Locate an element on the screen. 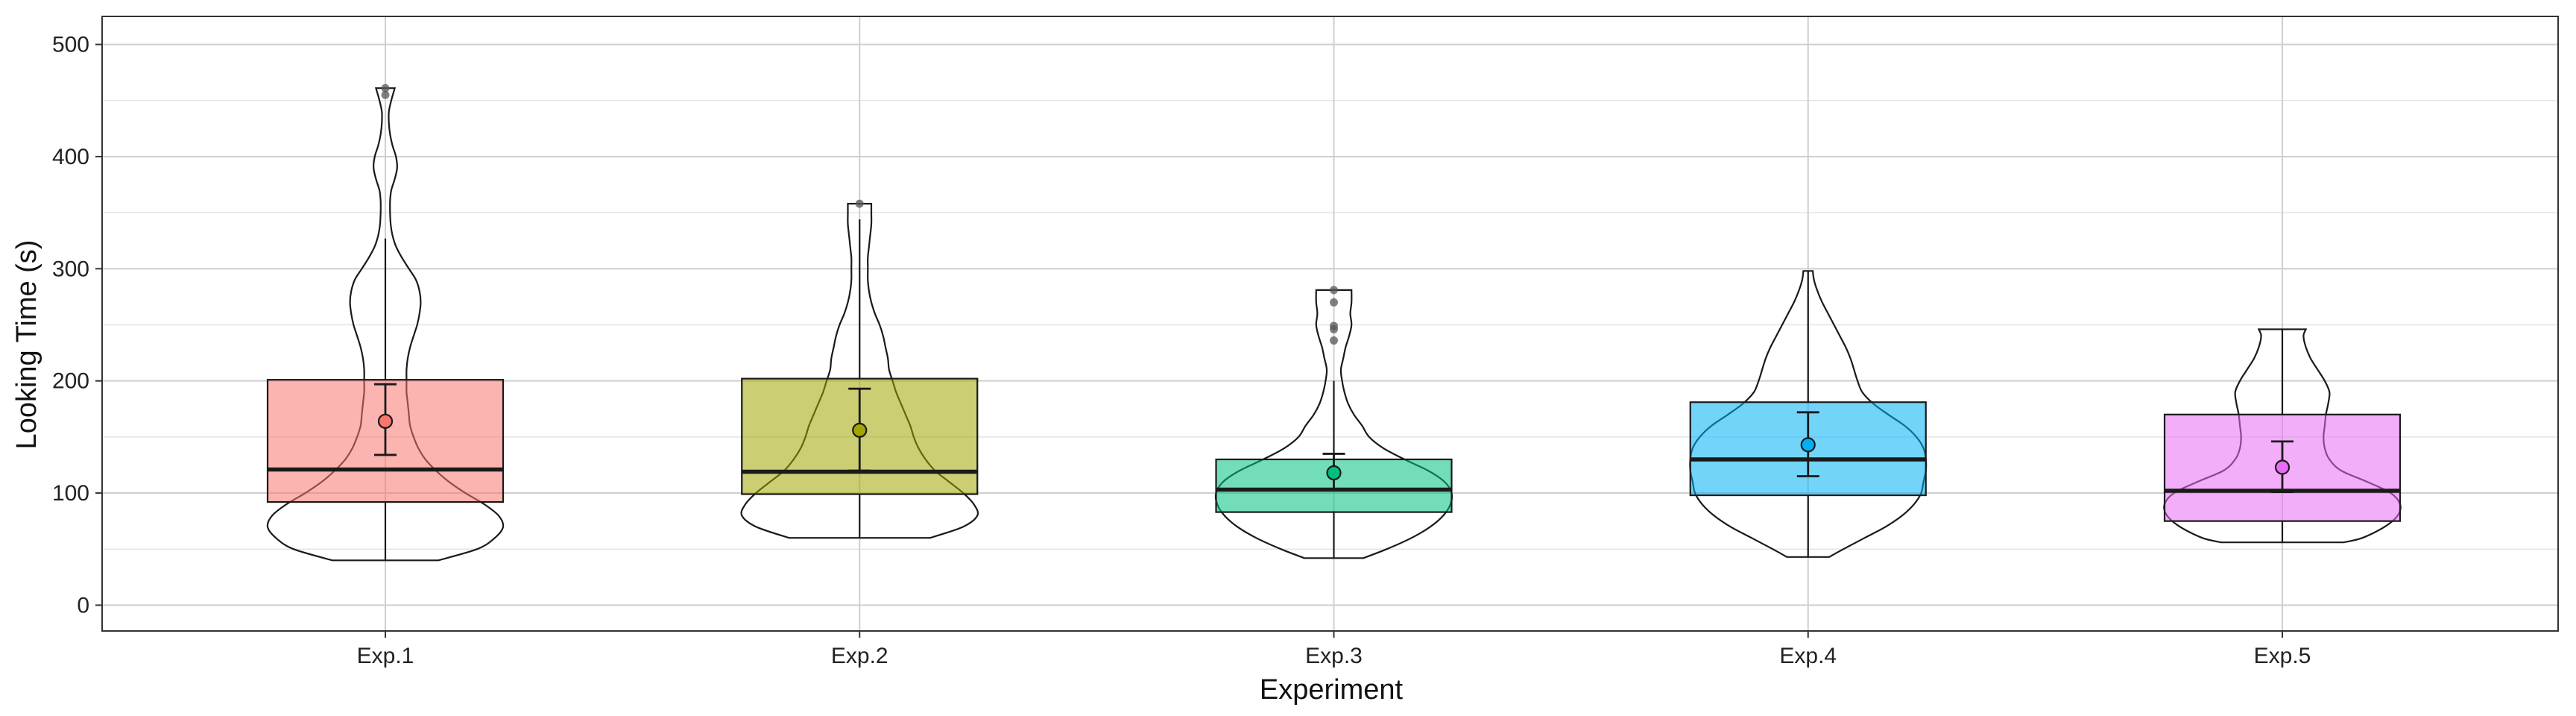 This screenshot has width=2576, height=716. x-axis-title: Experiment is located at coordinates (1332, 690).